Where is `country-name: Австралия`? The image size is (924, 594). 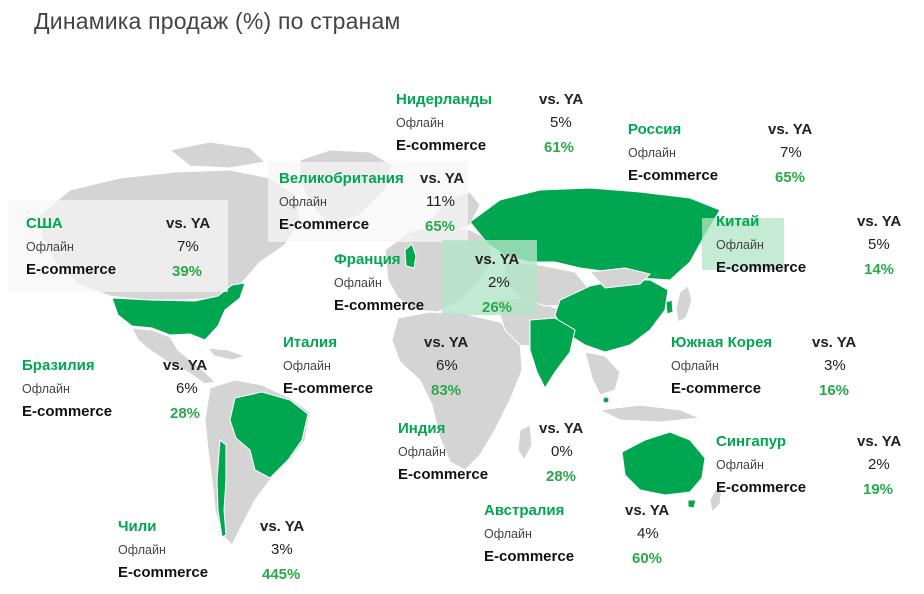
country-name: Австралия is located at coordinates (524, 510).